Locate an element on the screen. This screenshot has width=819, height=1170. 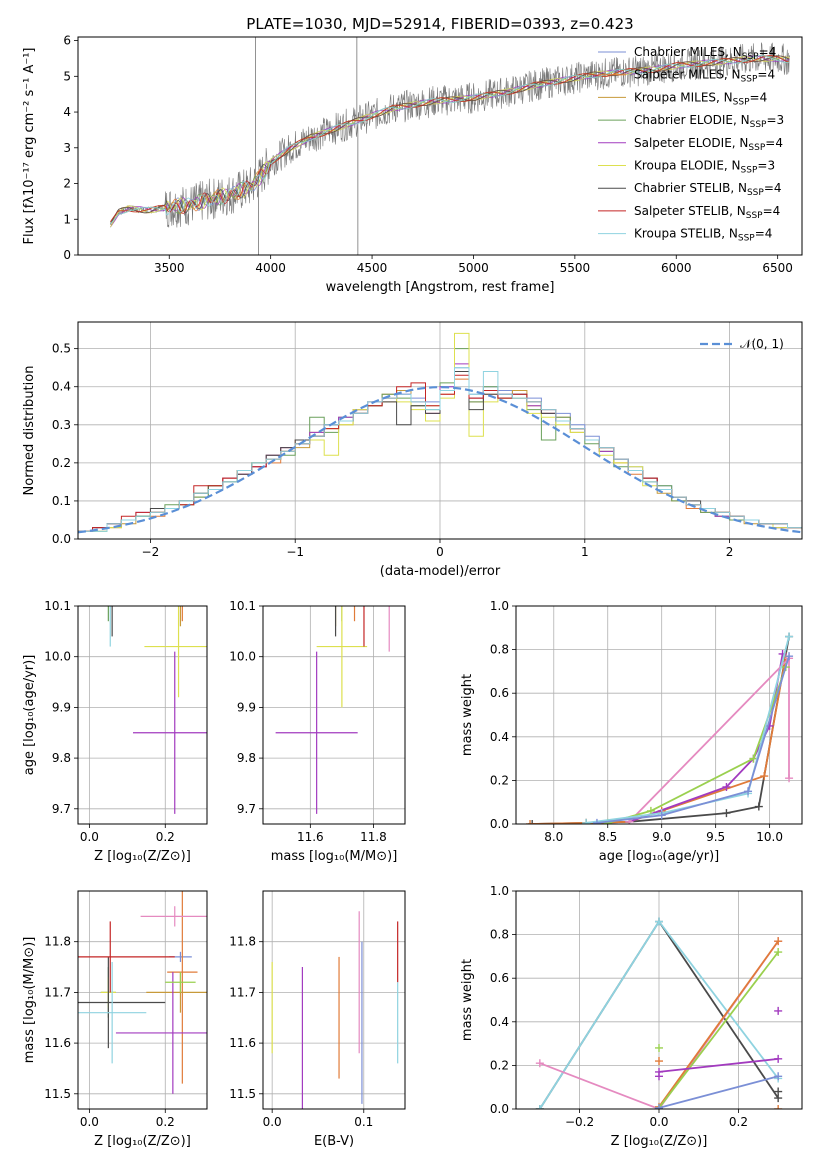
x-tick-label: −2 is located at coordinates (151, 552).